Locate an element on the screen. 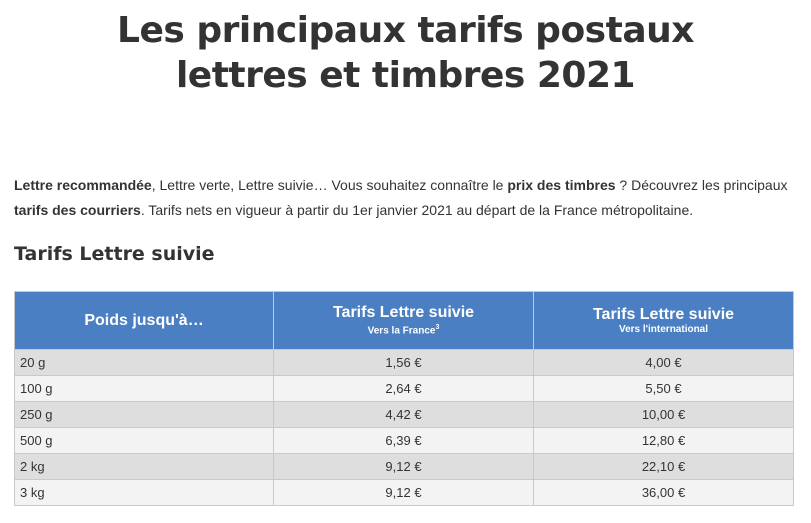  table-cell: 4,42 € is located at coordinates (403, 414).